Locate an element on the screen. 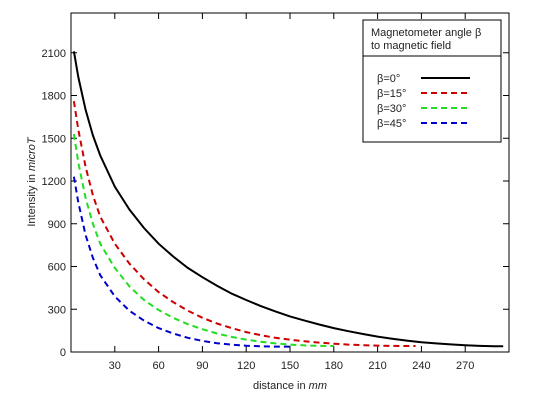  x-tick-label: 210 is located at coordinates (377, 366).